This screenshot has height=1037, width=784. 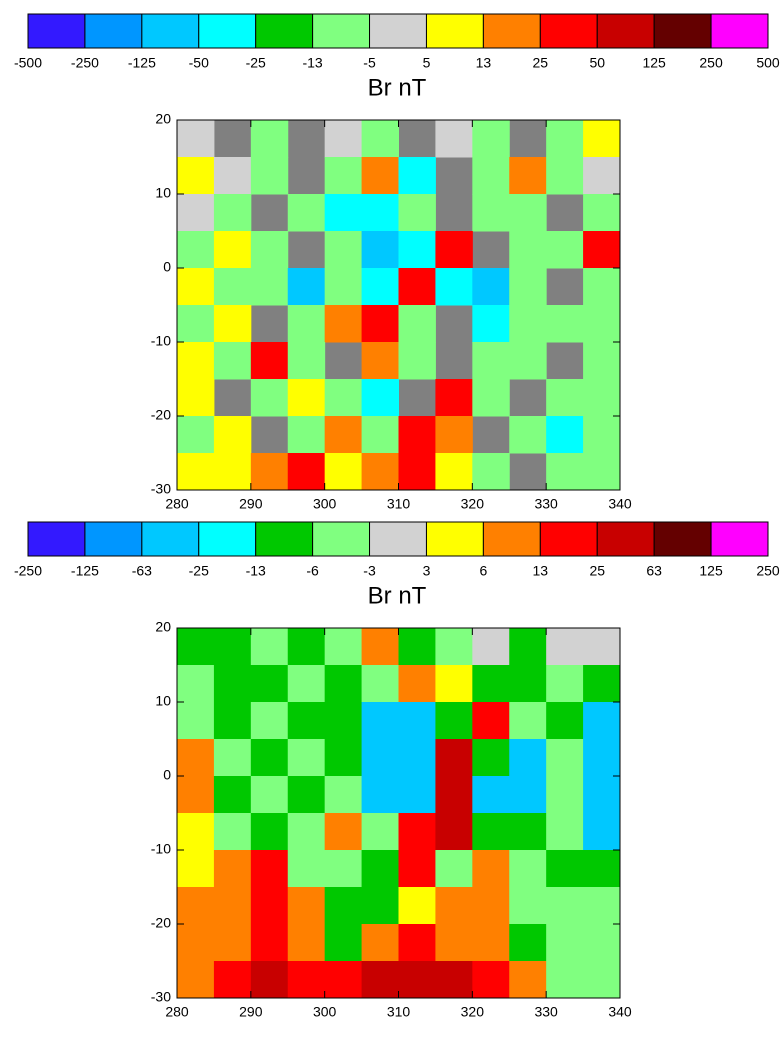 What do you see at coordinates (654, 571) in the screenshot?
I see `colorbar-label: 63` at bounding box center [654, 571].